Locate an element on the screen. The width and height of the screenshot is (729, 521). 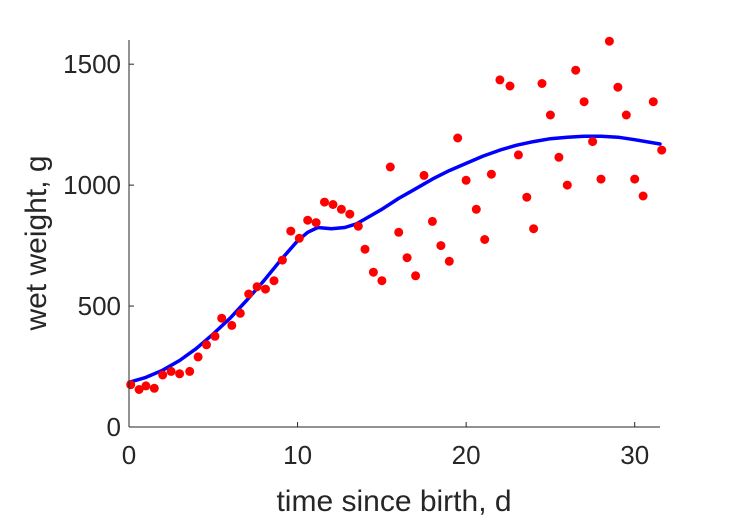
y-tick-label: 1500 is located at coordinates (92, 64).